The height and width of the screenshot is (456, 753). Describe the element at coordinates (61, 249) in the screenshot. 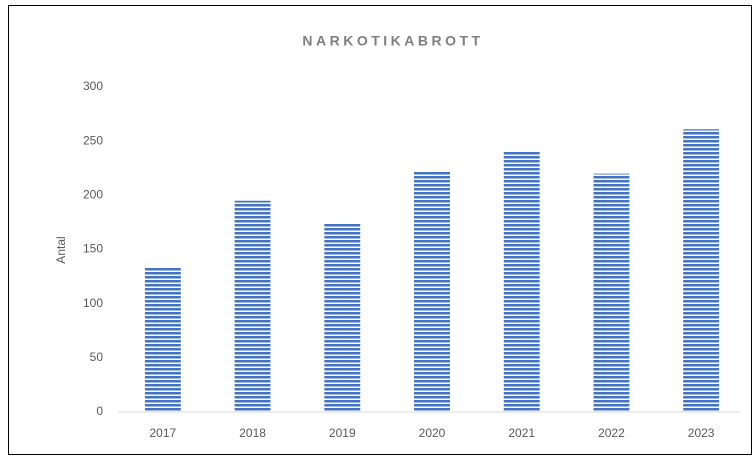

I see `y-axis-label: Antal` at that location.